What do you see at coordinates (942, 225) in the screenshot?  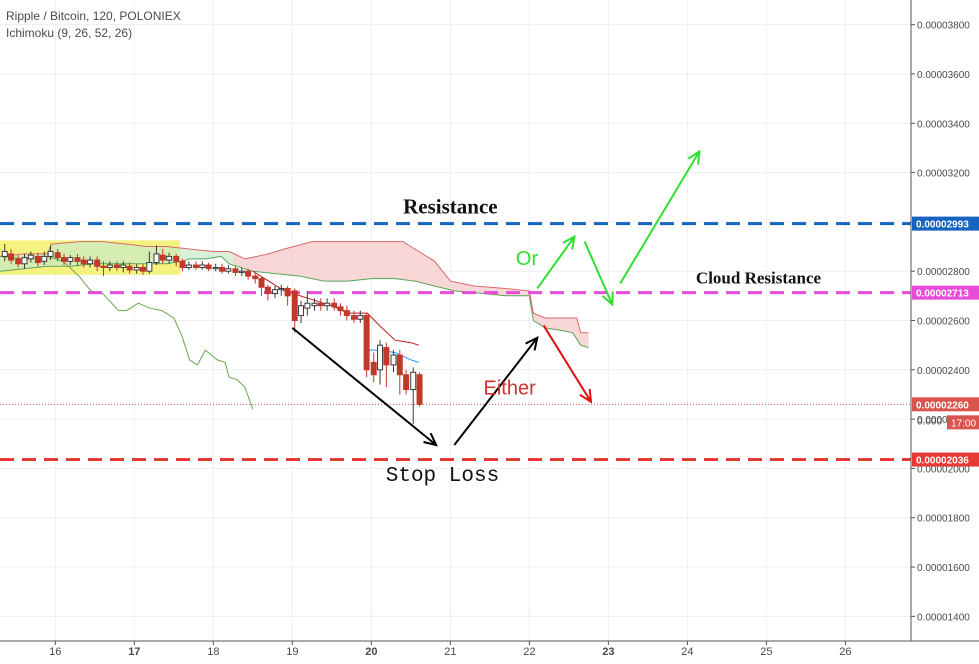 I see `price-badge-label: 0.00002993` at bounding box center [942, 225].